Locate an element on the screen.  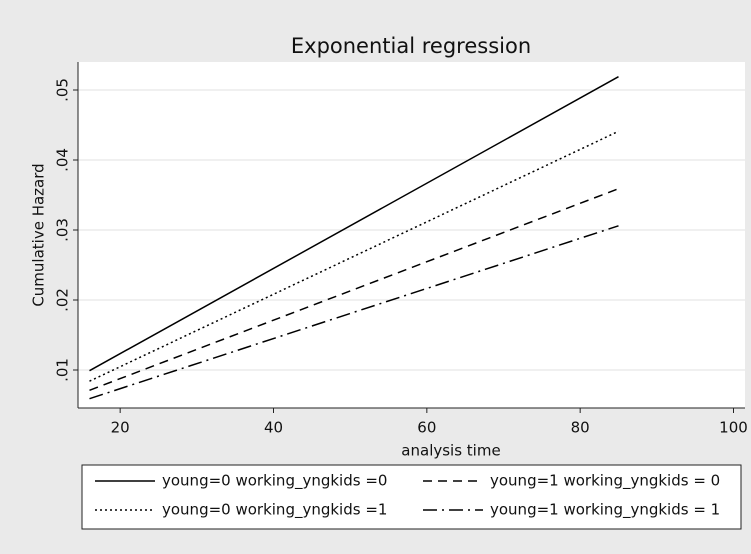
y-tick-label: .02 is located at coordinates (63, 300).